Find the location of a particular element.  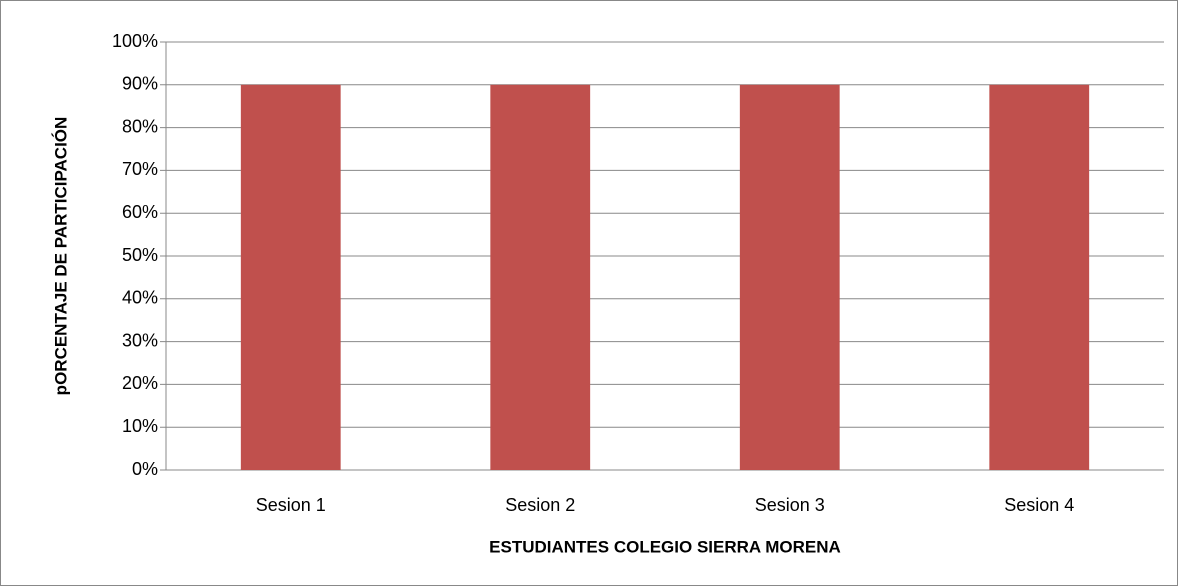

x-tick-label: Sesion 1 is located at coordinates (291, 505).